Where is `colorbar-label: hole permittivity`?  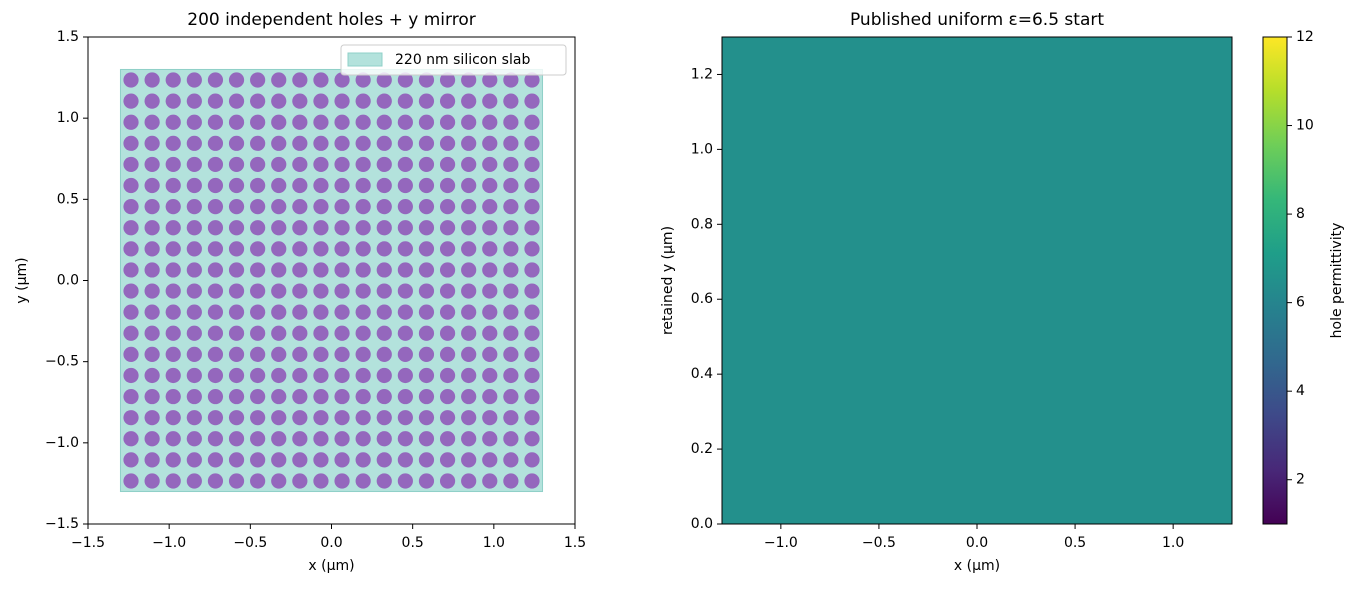 colorbar-label: hole permittivity is located at coordinates (1337, 281).